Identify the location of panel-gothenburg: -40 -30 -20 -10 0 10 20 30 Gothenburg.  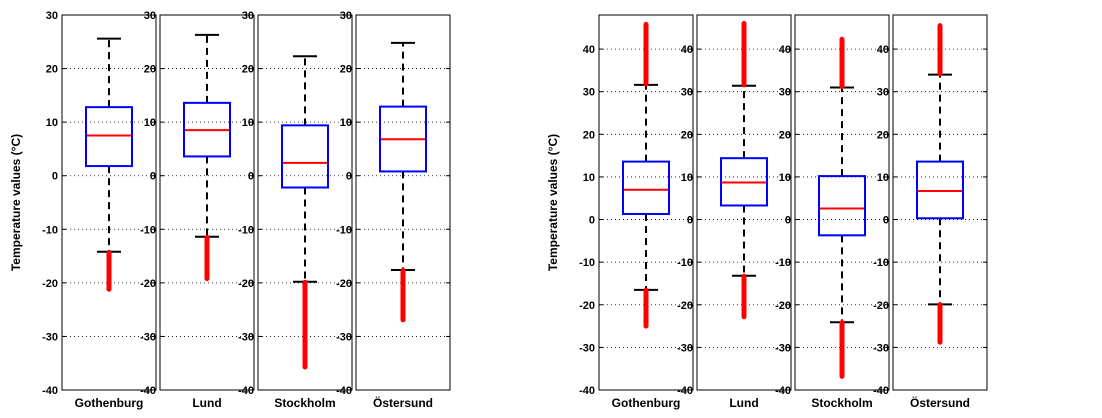
(99, 210).